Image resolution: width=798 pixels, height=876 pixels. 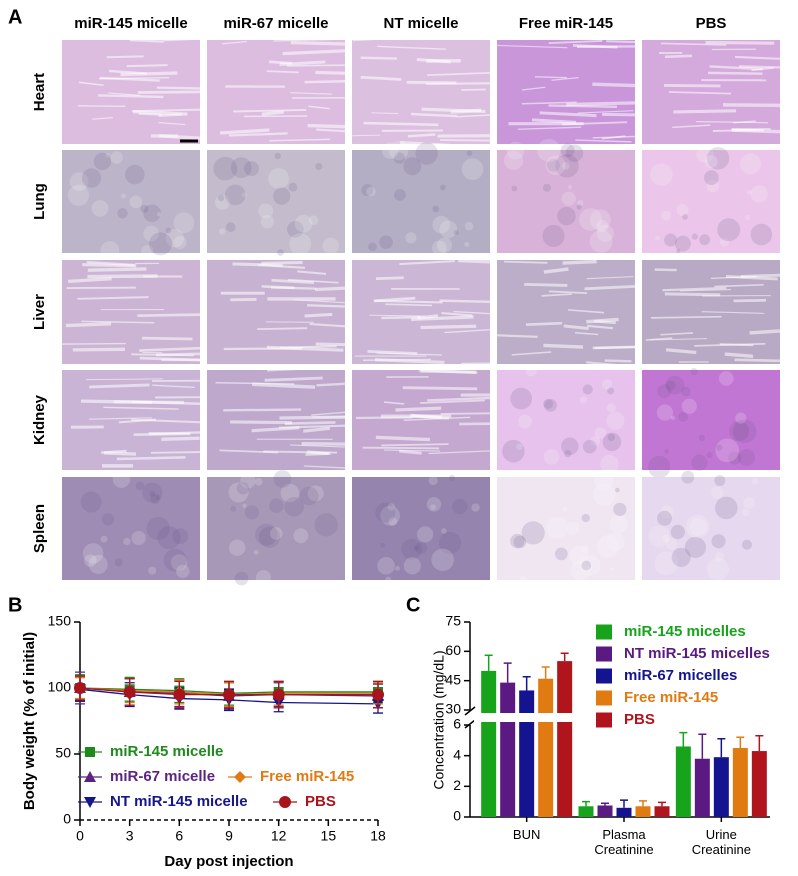 What do you see at coordinates (566, 23) in the screenshot?
I see `column-header: Free miR-145` at bounding box center [566, 23].